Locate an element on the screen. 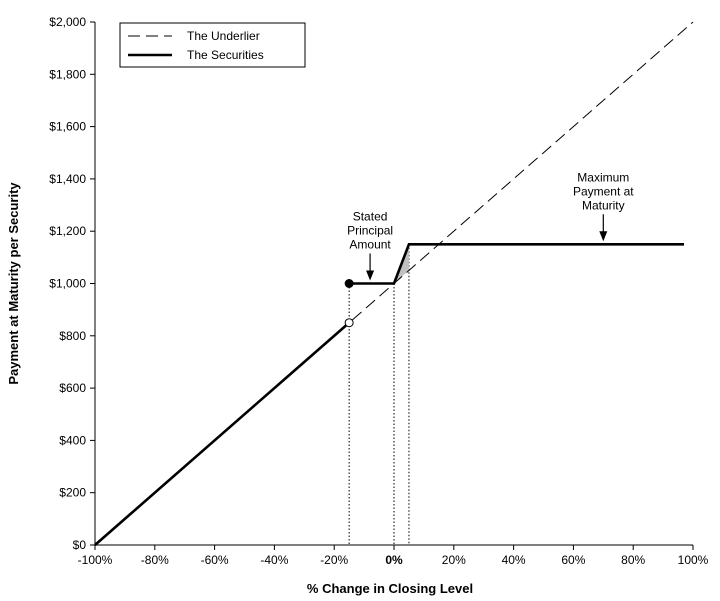 The height and width of the screenshot is (601, 720). annotation-text: Stated is located at coordinates (370, 217).